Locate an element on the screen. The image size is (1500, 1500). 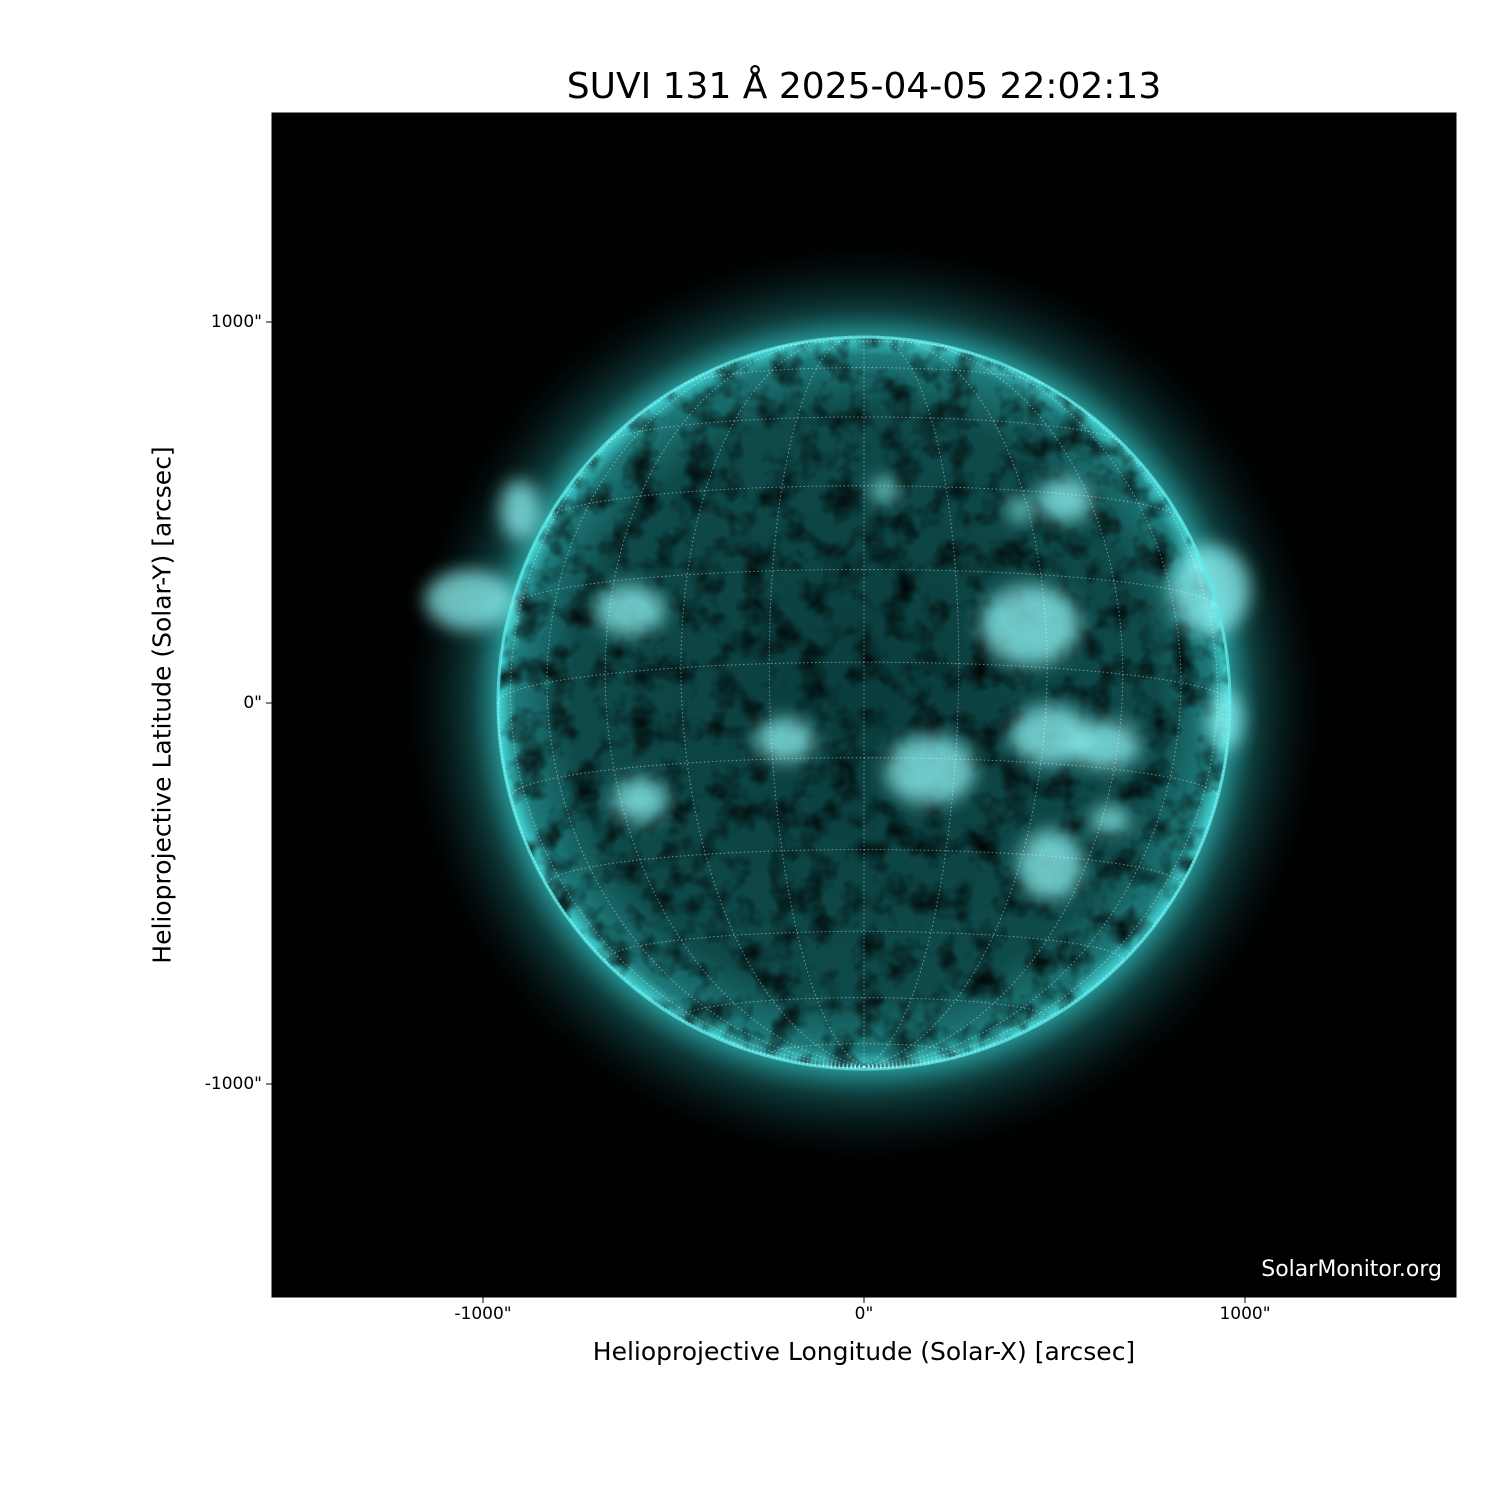
watermark: SolarMonitor.org is located at coordinates (1351, 1269).